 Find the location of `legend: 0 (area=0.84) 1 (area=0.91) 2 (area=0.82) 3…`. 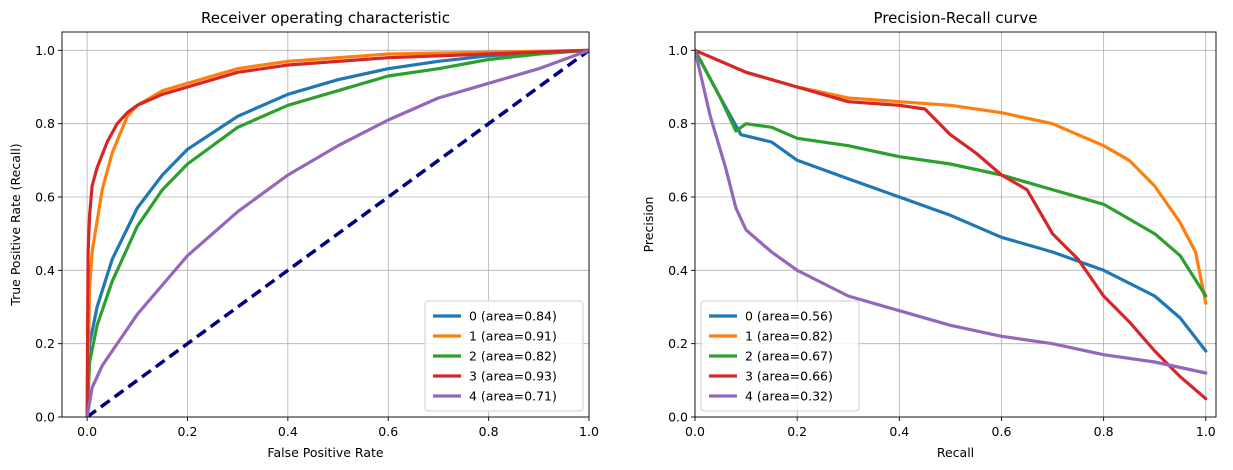

legend: 0 (area=0.84) 1 (area=0.91) 2 (area=0.82) 3… is located at coordinates (504, 356).